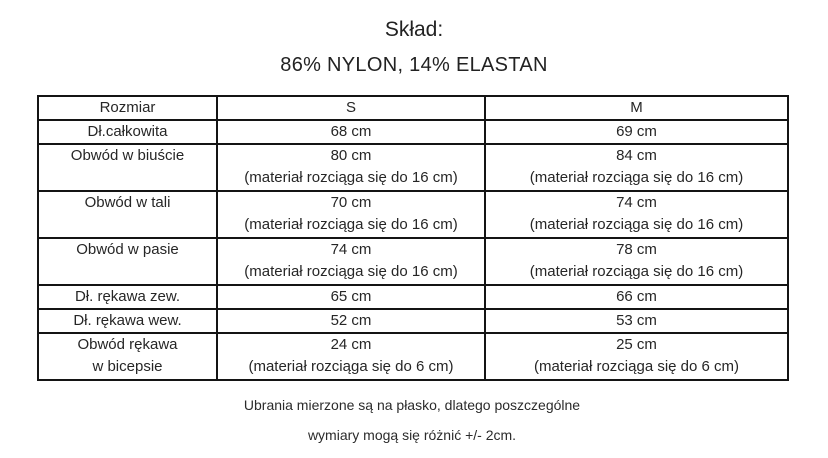 This screenshot has width=828, height=458. Describe the element at coordinates (127, 261) in the screenshot. I see `row-label: Obwód w pasie` at that location.